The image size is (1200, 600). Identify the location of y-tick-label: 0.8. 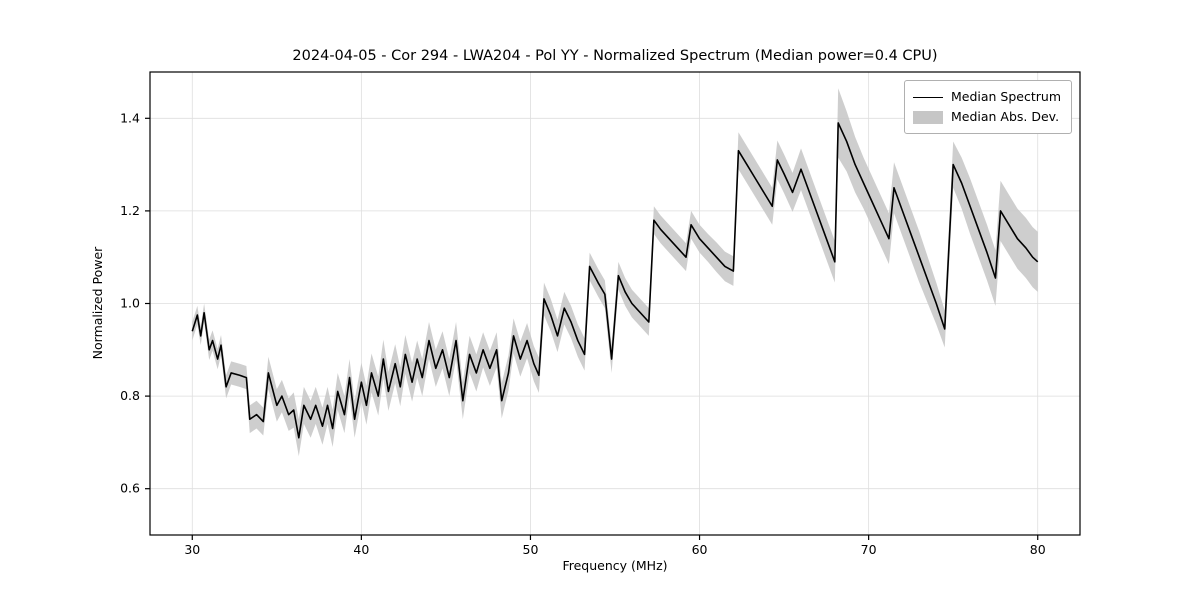
(130, 395).